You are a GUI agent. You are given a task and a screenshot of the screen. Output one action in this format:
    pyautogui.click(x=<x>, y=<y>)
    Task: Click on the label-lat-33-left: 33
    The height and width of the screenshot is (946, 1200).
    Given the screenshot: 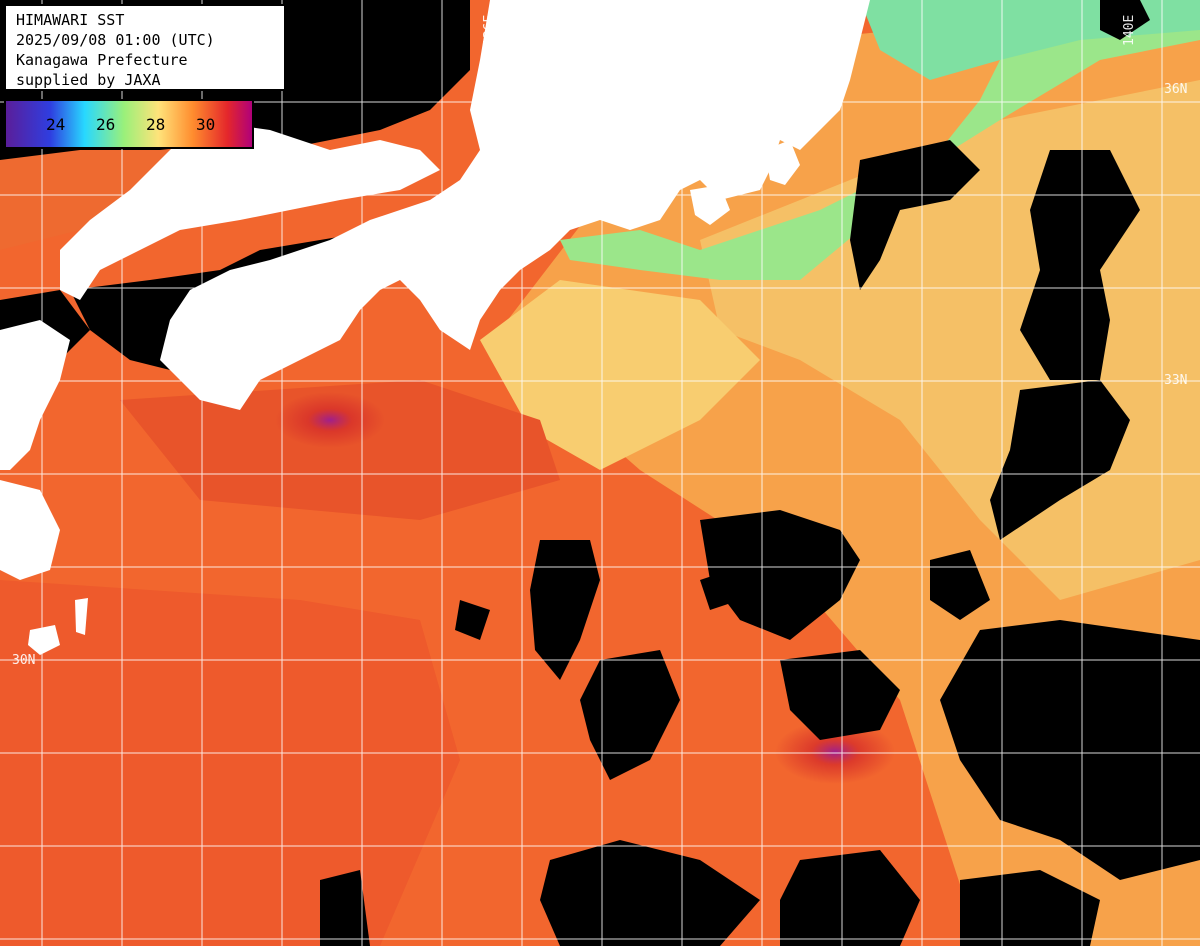 What is the action you would take?
    pyautogui.click(x=20, y=380)
    